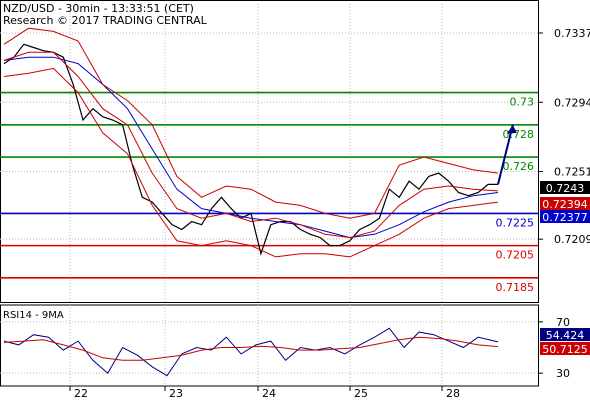 The height and width of the screenshot is (400, 590). What do you see at coordinates (105, 20) in the screenshot?
I see `chart-subtitle: Research © 2017 TRADING CENTRAL` at bounding box center [105, 20].